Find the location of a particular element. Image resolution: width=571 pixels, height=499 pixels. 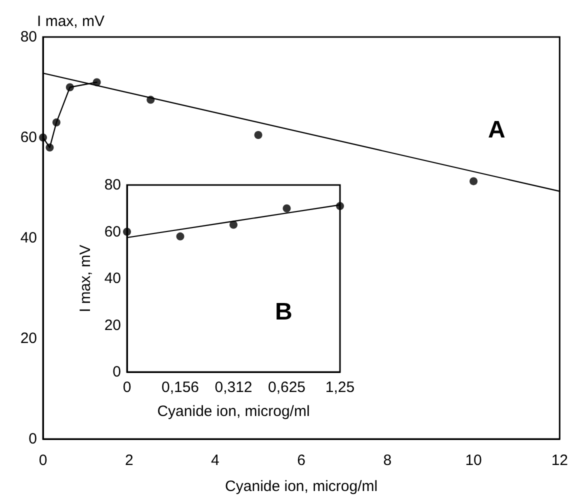

x-tick-label: 10 is located at coordinates (473, 460).